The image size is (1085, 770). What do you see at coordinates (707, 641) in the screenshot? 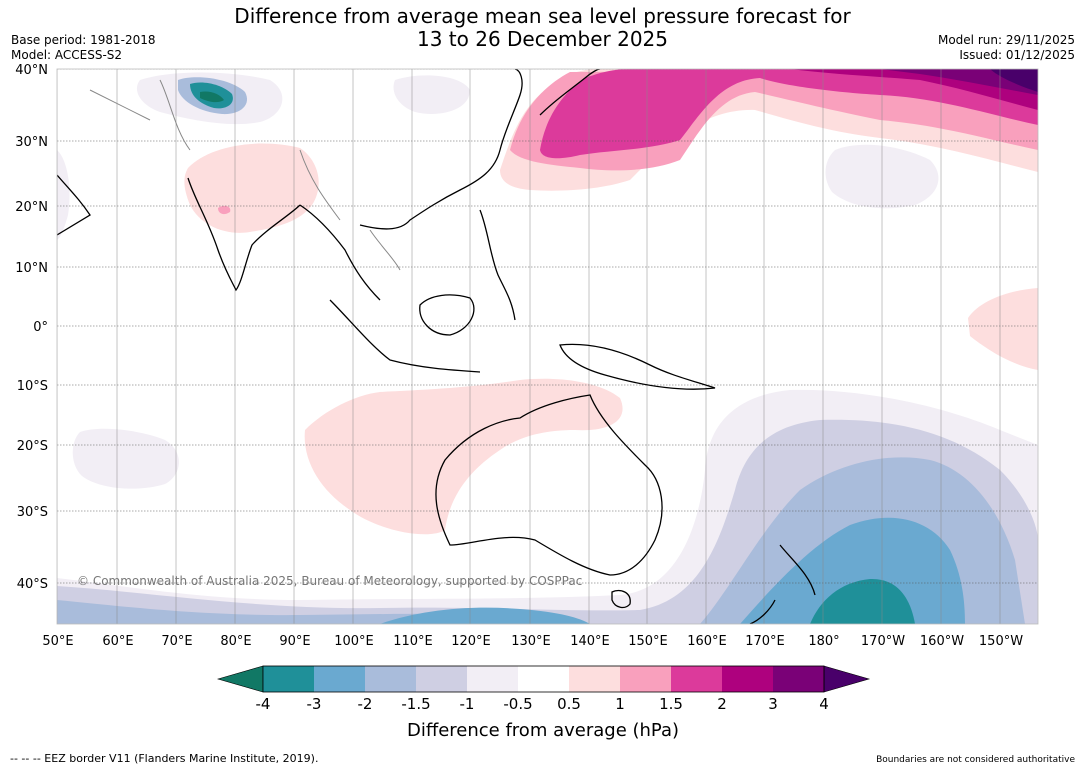
I see `lon-label: 160°E` at bounding box center [707, 641].